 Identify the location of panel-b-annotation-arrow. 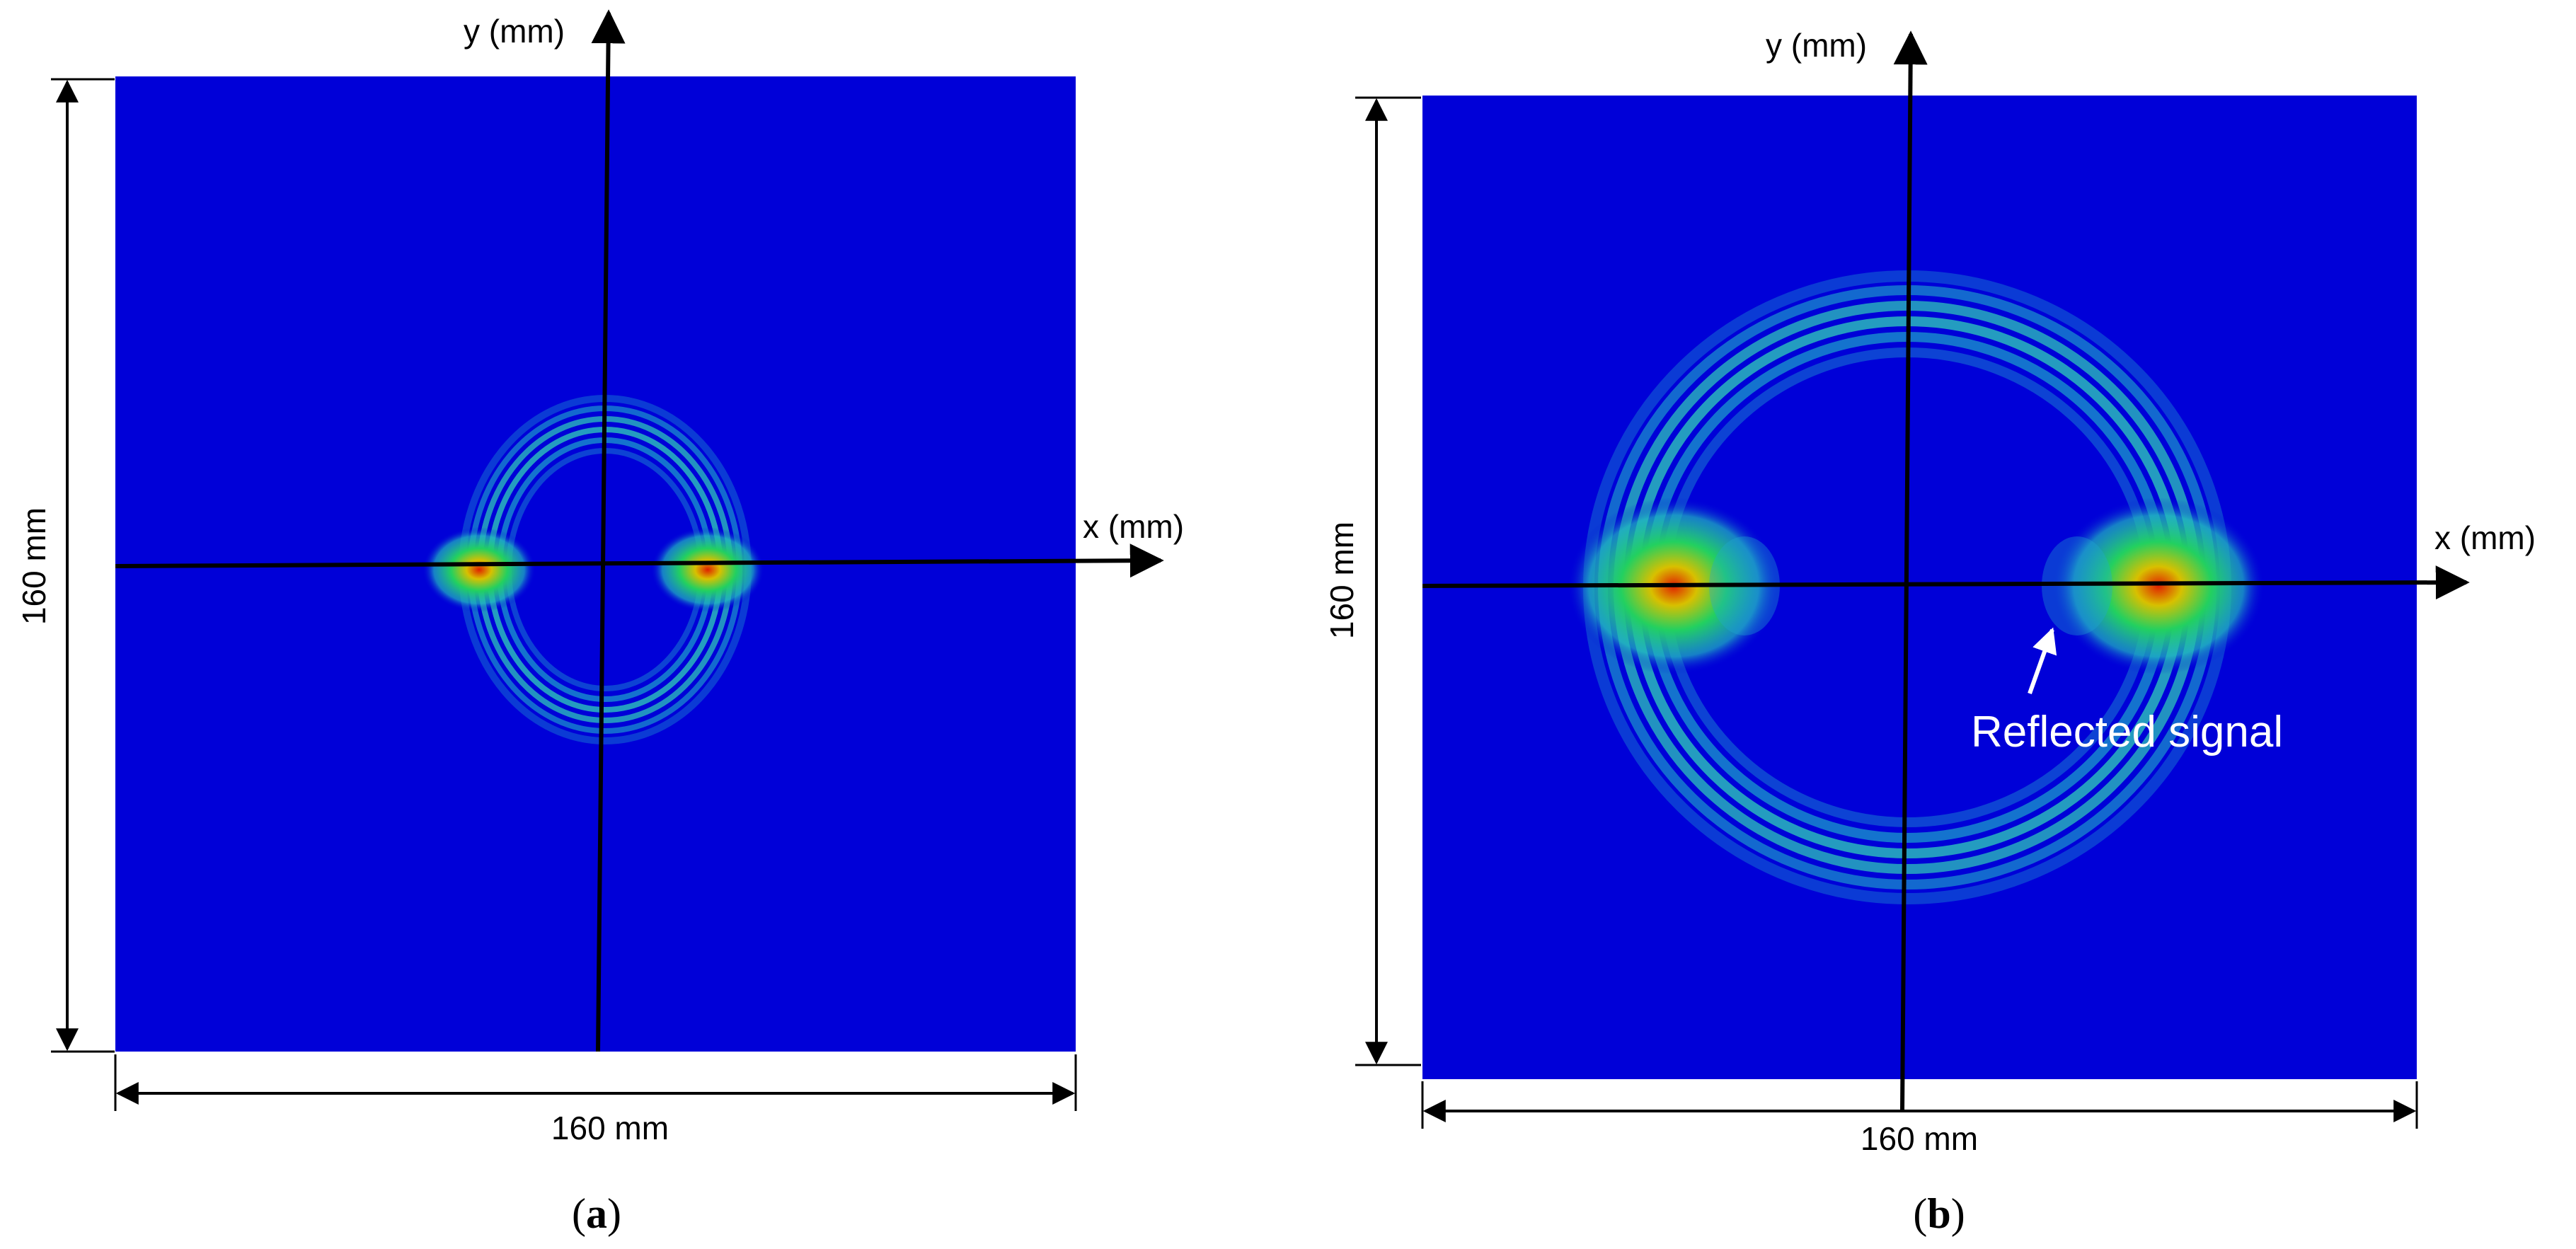
(2042, 661).